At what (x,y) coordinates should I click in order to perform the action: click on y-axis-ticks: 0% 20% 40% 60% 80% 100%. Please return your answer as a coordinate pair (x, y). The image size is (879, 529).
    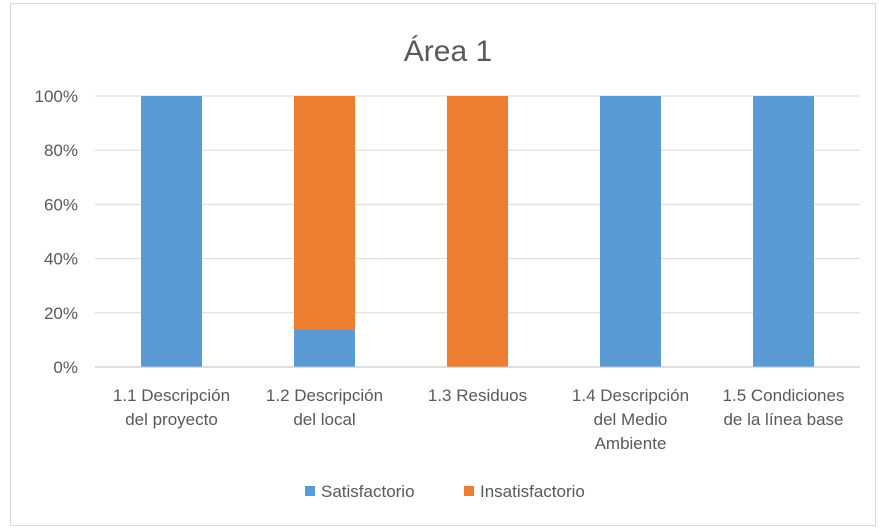
    Looking at the image, I should click on (56, 232).